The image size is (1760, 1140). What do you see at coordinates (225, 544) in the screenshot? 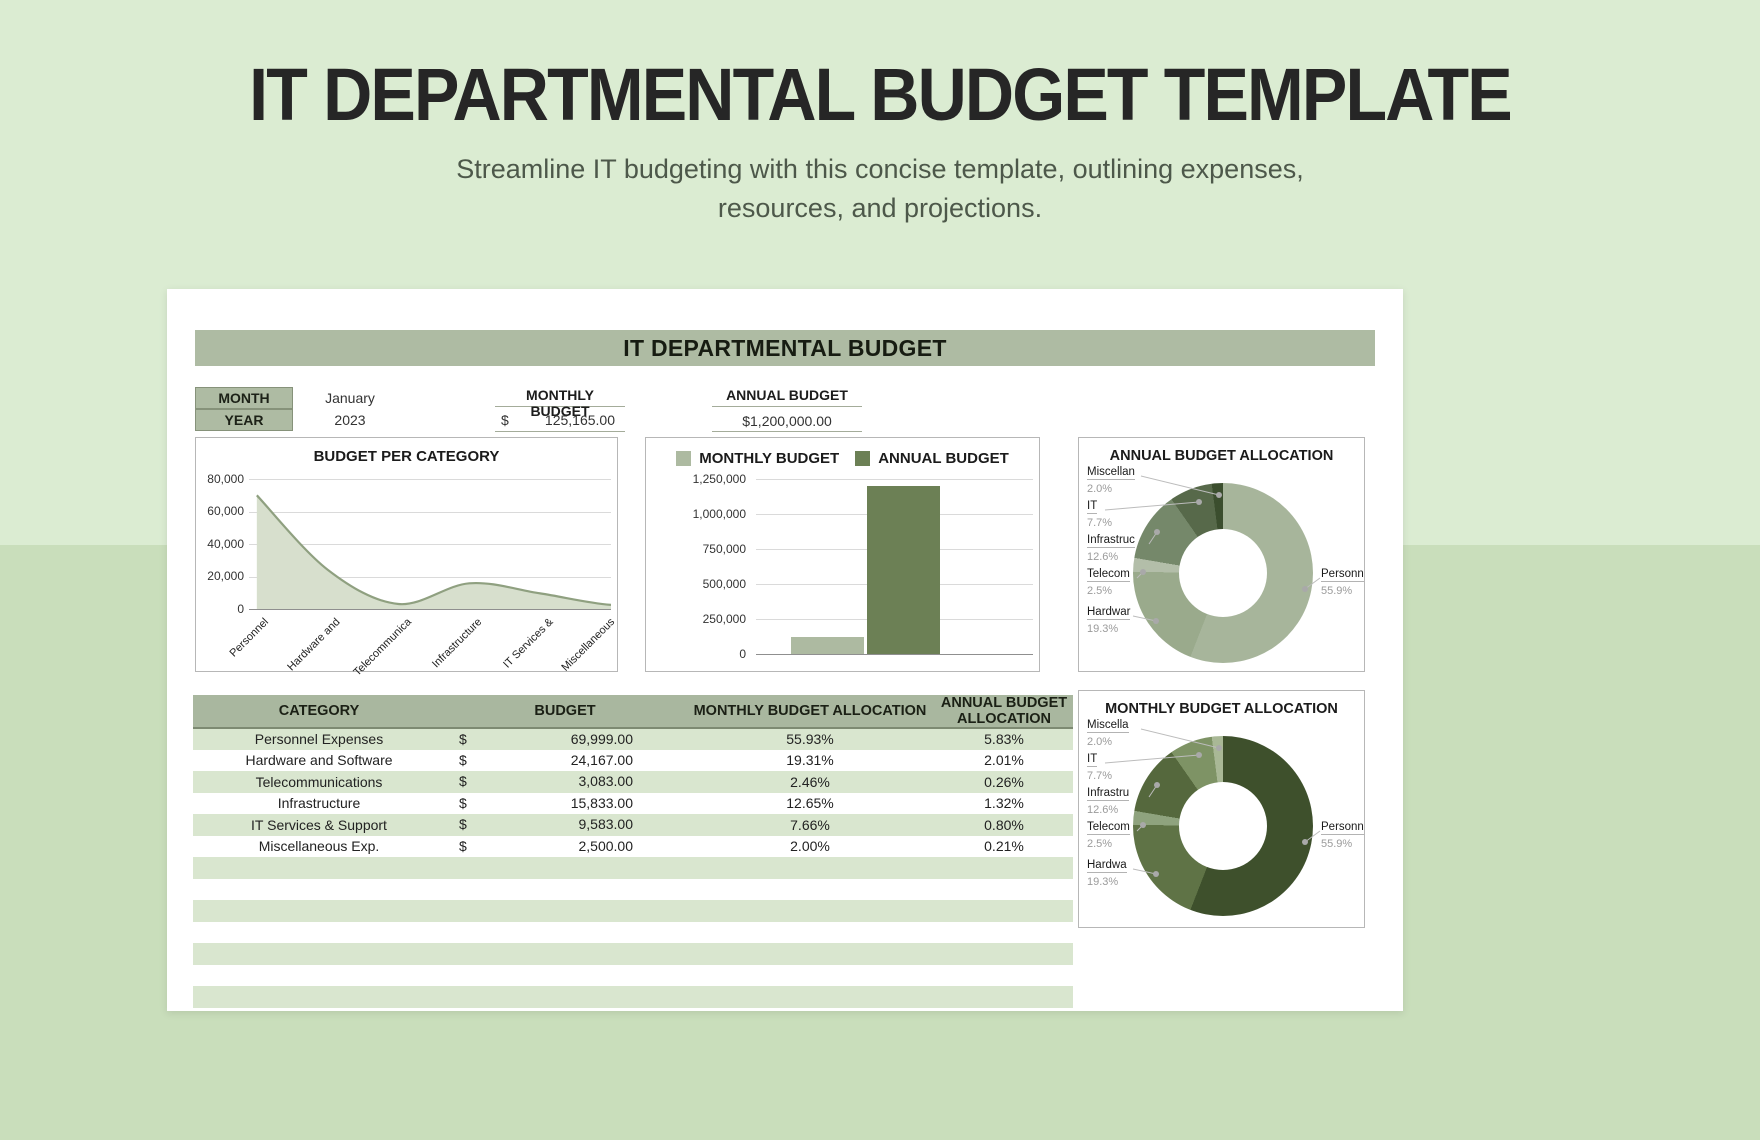
I see `y-tick: 40,000` at bounding box center [225, 544].